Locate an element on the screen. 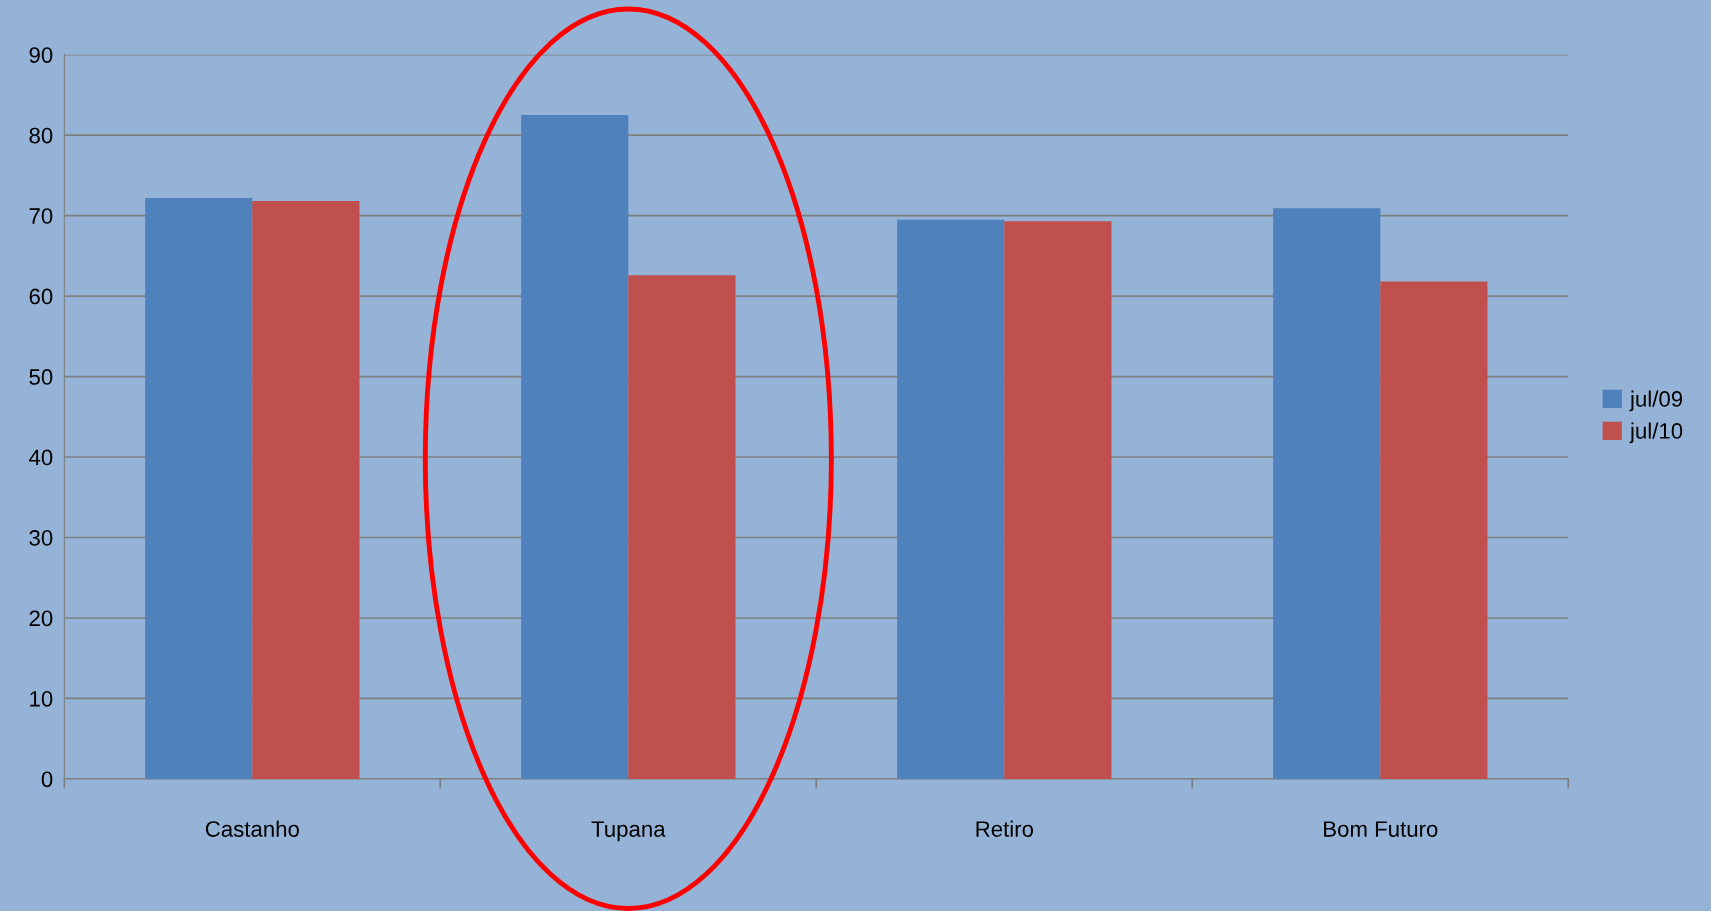 The width and height of the screenshot is (1711, 911). y-tick-label: 40 is located at coordinates (41, 457).